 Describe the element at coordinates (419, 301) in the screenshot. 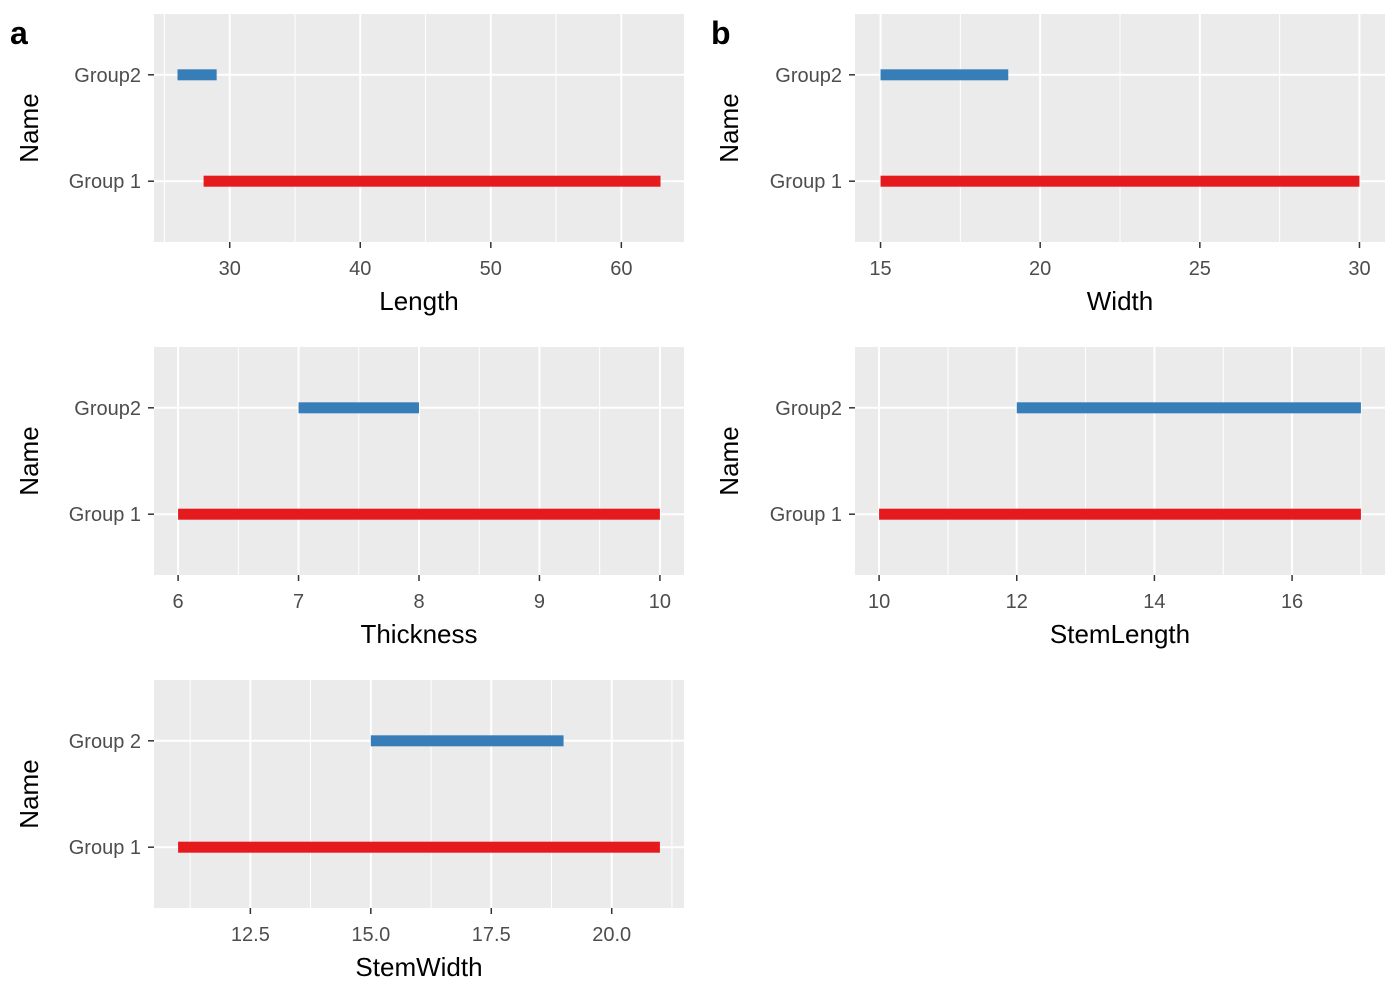

I see `x-axis-title: Length` at that location.